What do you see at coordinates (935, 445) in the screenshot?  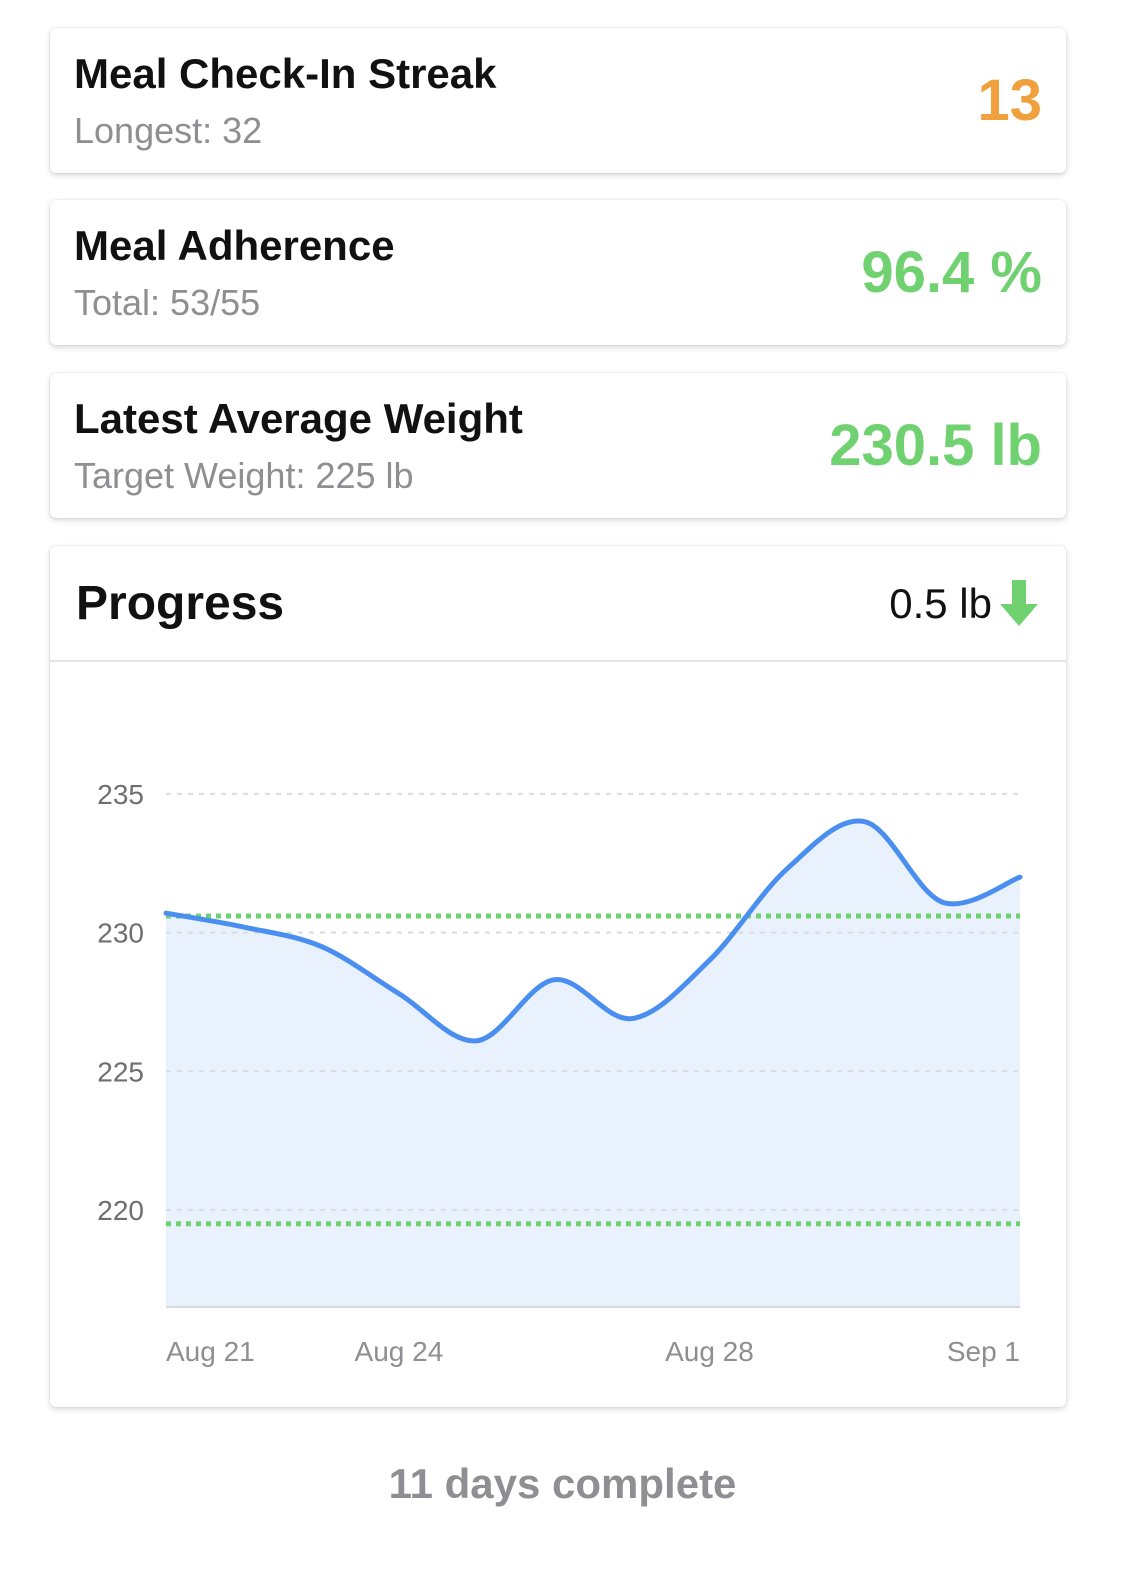 I see `weight-value: 230.5 lb` at bounding box center [935, 445].